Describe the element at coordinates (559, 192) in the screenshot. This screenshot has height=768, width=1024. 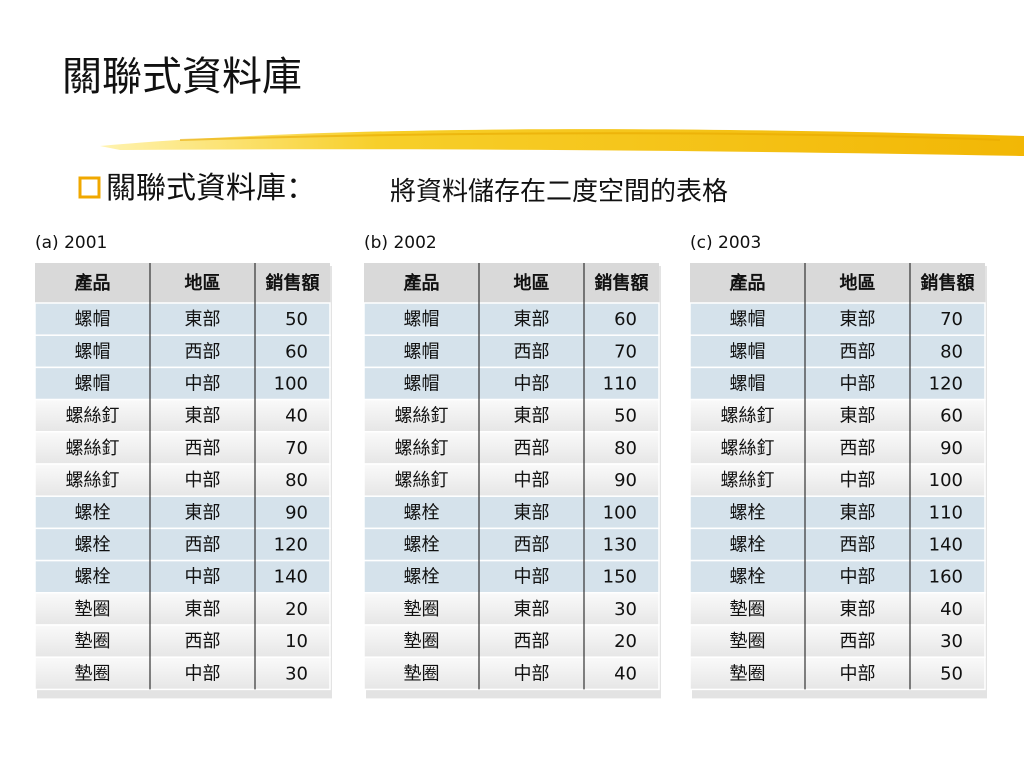
I see `bullet-text: 將資料儲存在二度空間的表格` at that location.